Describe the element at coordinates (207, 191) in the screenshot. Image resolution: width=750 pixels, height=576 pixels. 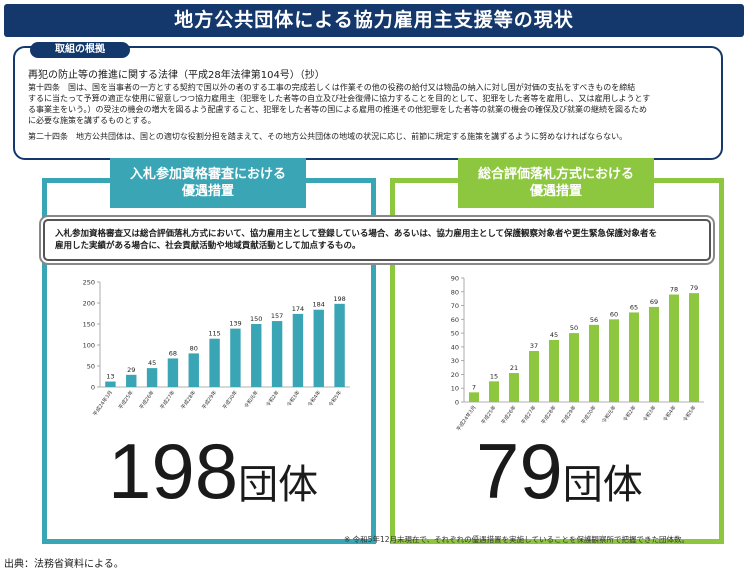
I see `left-heading-line2: 優遇措置` at that location.